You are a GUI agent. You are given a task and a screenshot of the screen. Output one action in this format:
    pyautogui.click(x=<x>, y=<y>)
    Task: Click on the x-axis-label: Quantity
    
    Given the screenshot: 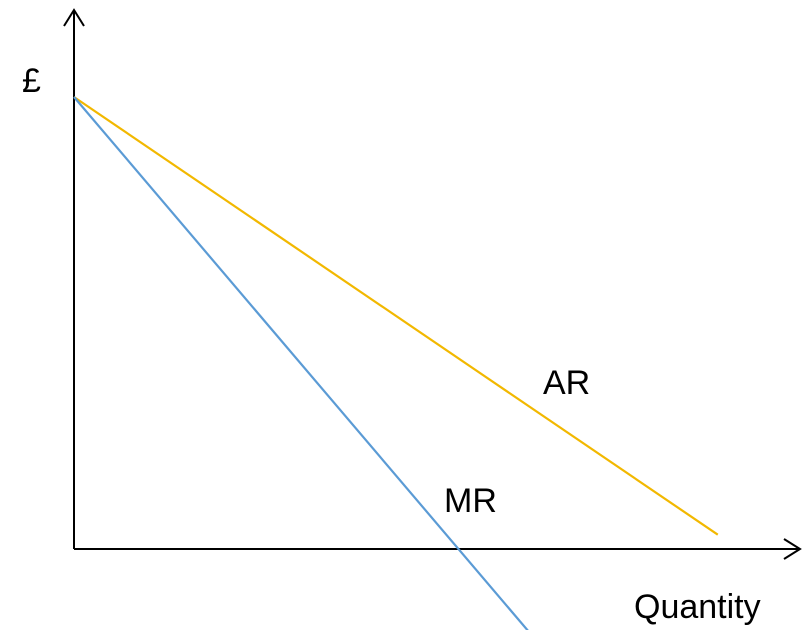 What is the action you would take?
    pyautogui.click(x=697, y=607)
    